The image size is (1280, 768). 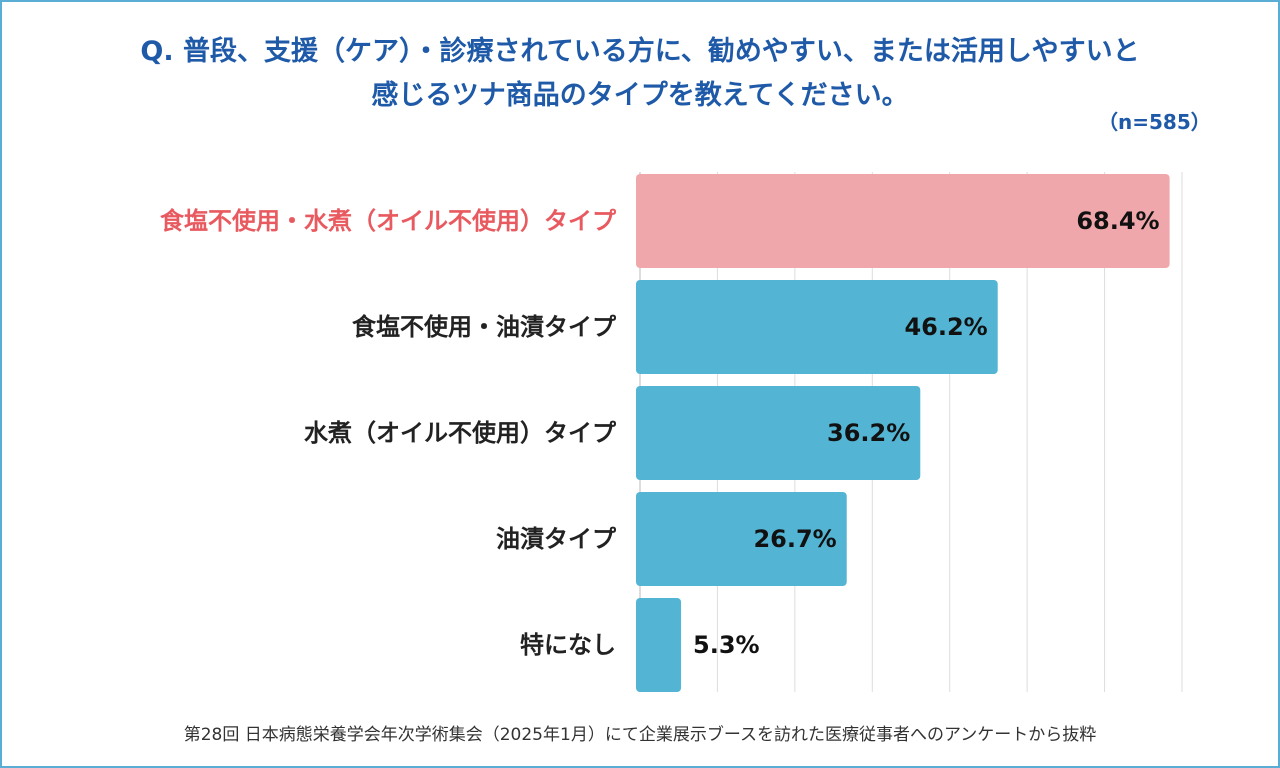 What do you see at coordinates (556, 539) in the screenshot?
I see `category-label-3: 油漬タイプ` at bounding box center [556, 539].